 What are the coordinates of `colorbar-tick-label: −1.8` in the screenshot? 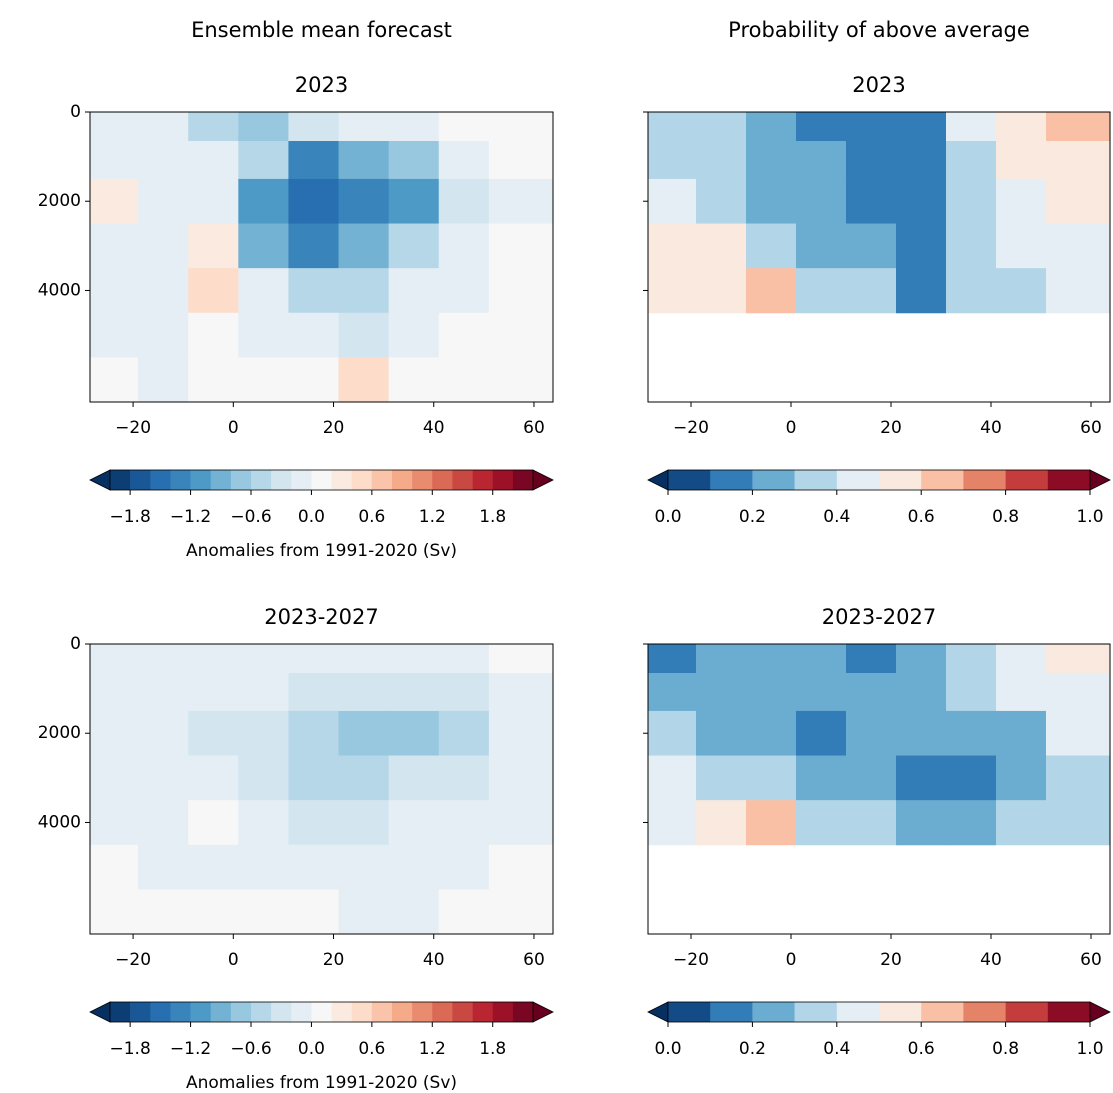 It's located at (130, 517).